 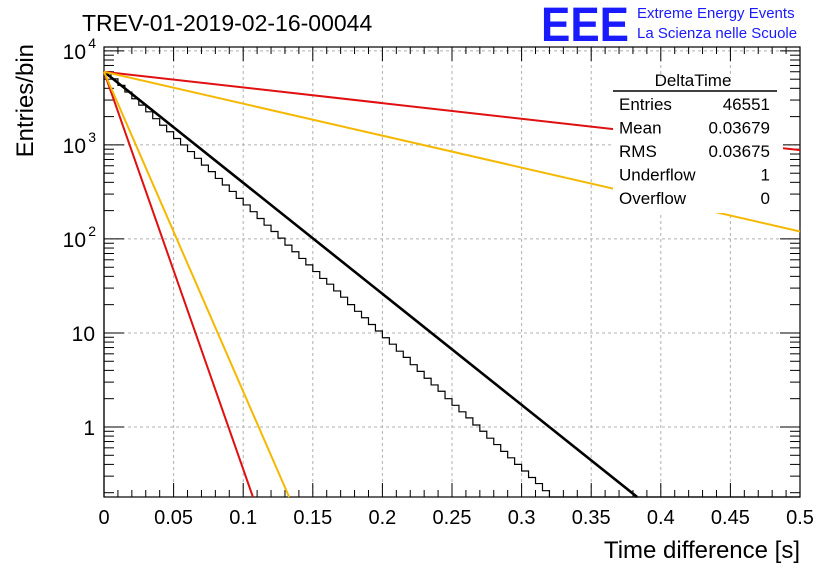 I want to click on stats-box-bg, so click(x=698, y=145).